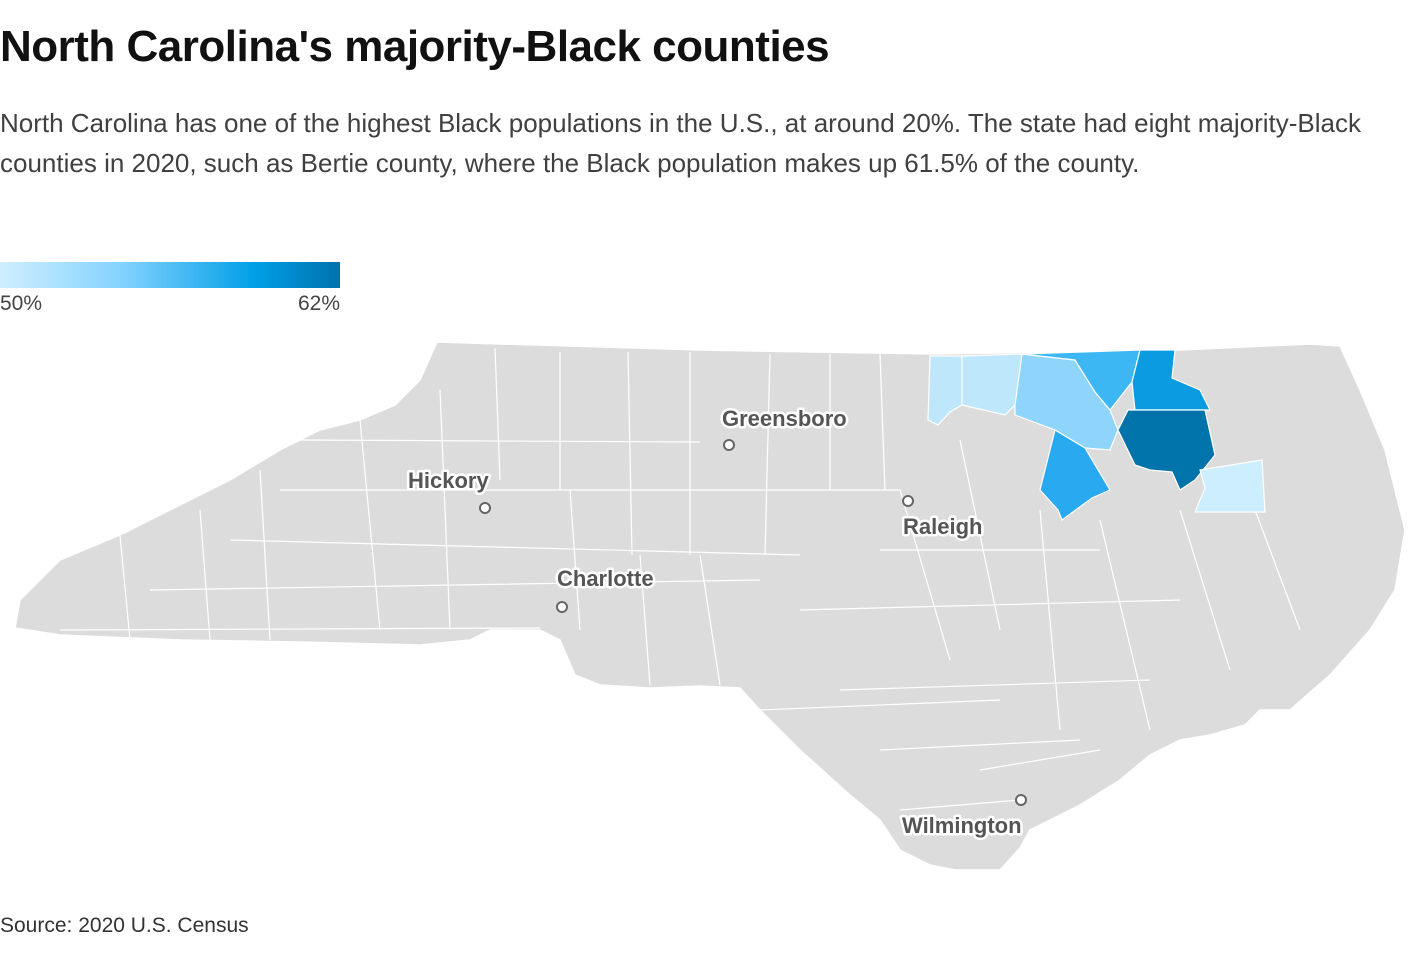  What do you see at coordinates (124, 925) in the screenshot?
I see `source-note: Source: 2020 U.S. Census` at bounding box center [124, 925].